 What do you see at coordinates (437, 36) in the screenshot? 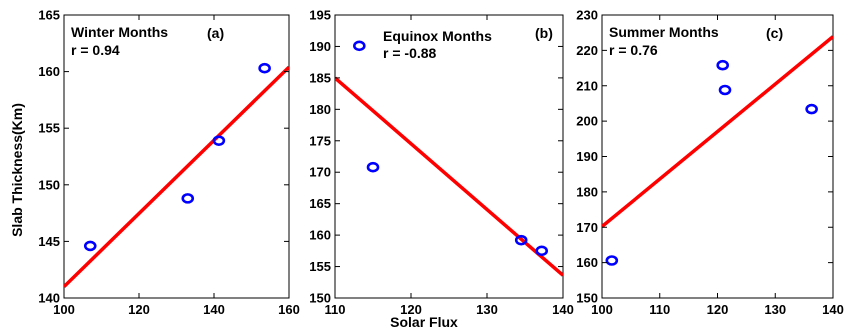
I see `panel-title: Equinox Months` at bounding box center [437, 36].